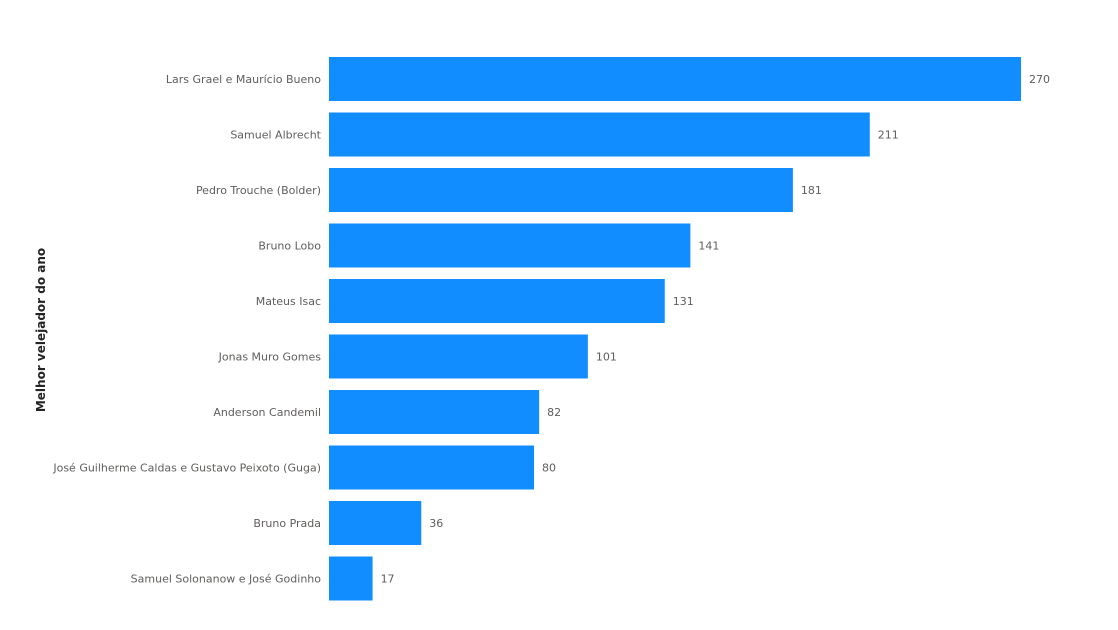 The width and height of the screenshot is (1118, 630). Describe the element at coordinates (549, 468) in the screenshot. I see `data-label: 80` at that location.